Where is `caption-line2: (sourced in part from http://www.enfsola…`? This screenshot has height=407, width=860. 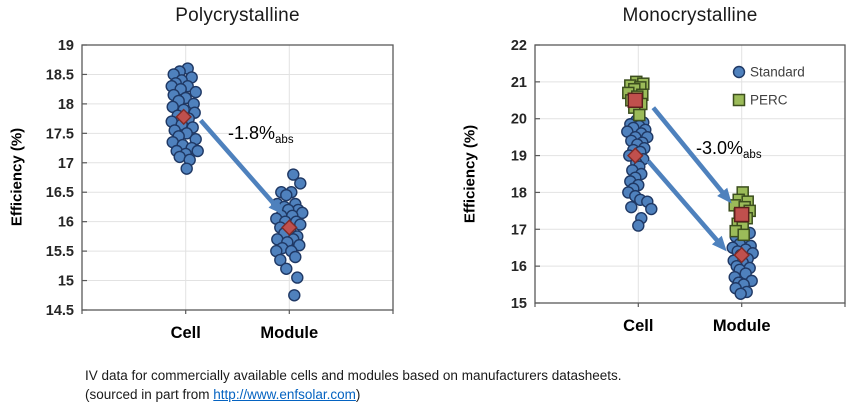
caption-line2: (sourced in part from http://www.enfsola… is located at coordinates (353, 394).